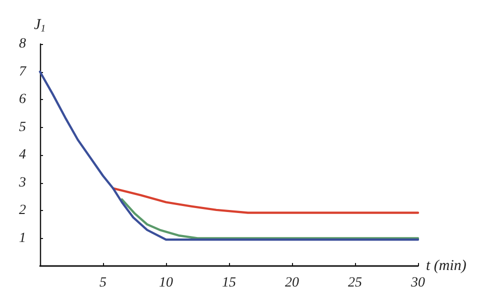 The width and height of the screenshot is (486, 298). What do you see at coordinates (446, 266) in the screenshot?
I see `x-axis-title: t (min)` at bounding box center [446, 266].